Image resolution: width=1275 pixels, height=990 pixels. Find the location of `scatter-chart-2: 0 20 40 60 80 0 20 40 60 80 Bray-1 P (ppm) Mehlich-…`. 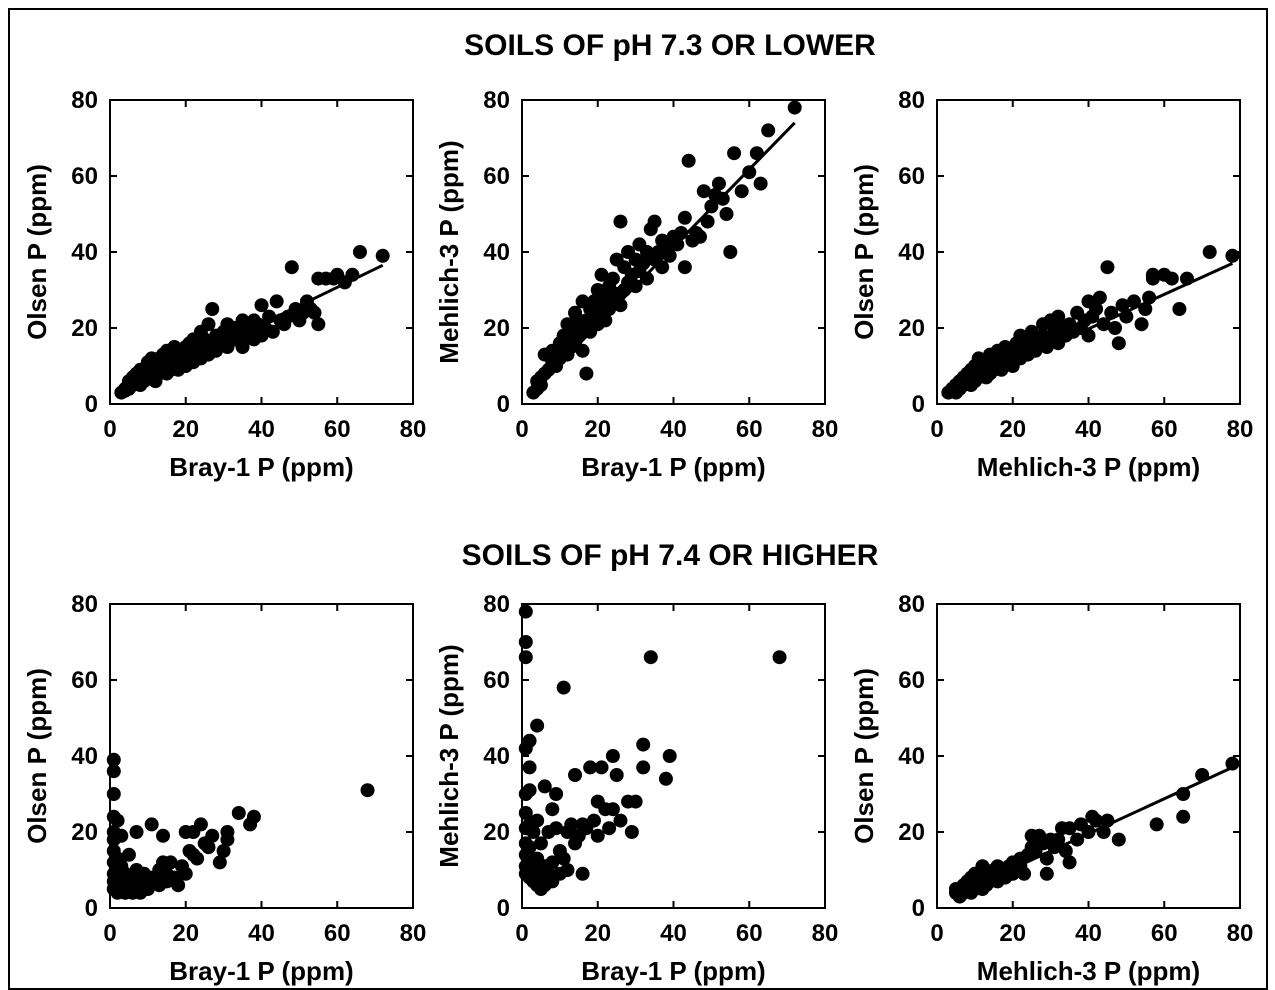

scatter-chart-2: 0 20 40 60 80 0 20 40 60 80 Bray-1 P (ppm) Mehlich-… is located at coordinates (636, 284).